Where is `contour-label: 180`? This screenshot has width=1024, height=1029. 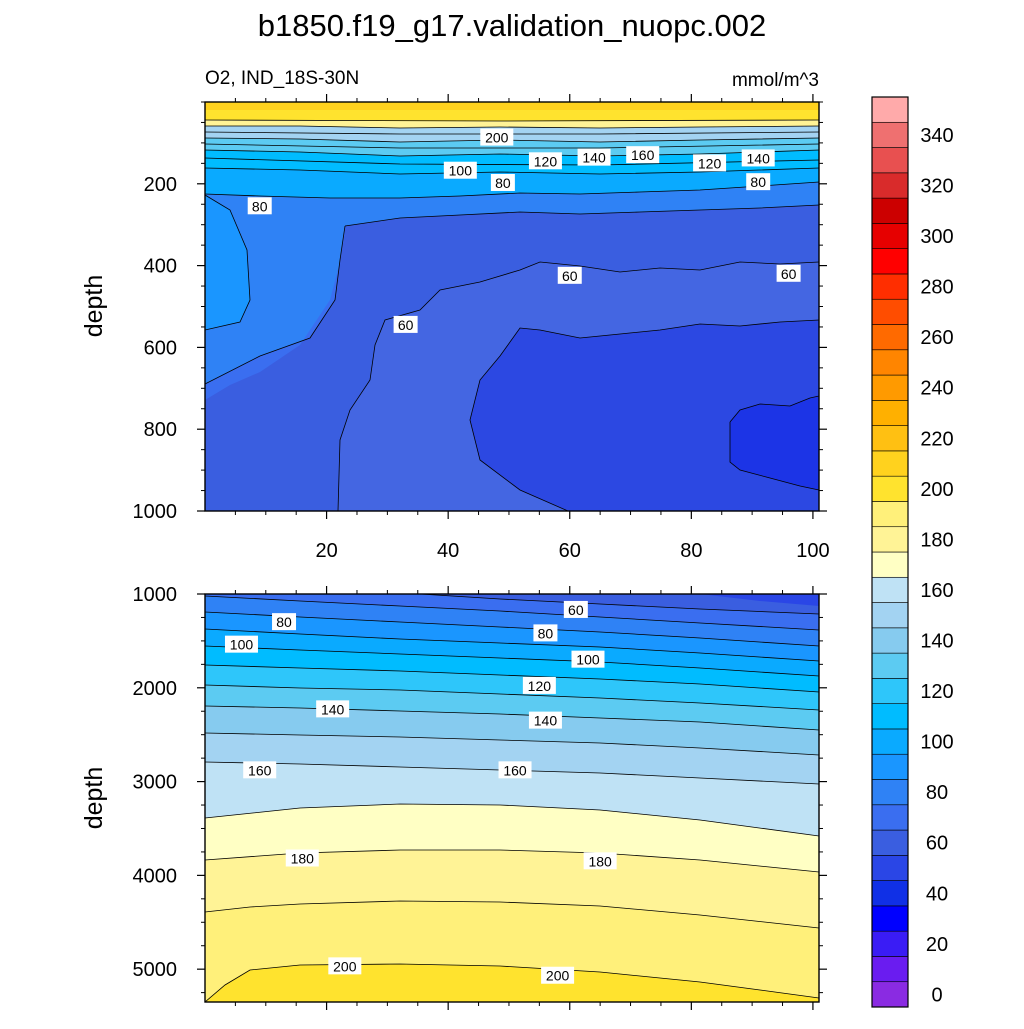
contour-label: 180 is located at coordinates (600, 861).